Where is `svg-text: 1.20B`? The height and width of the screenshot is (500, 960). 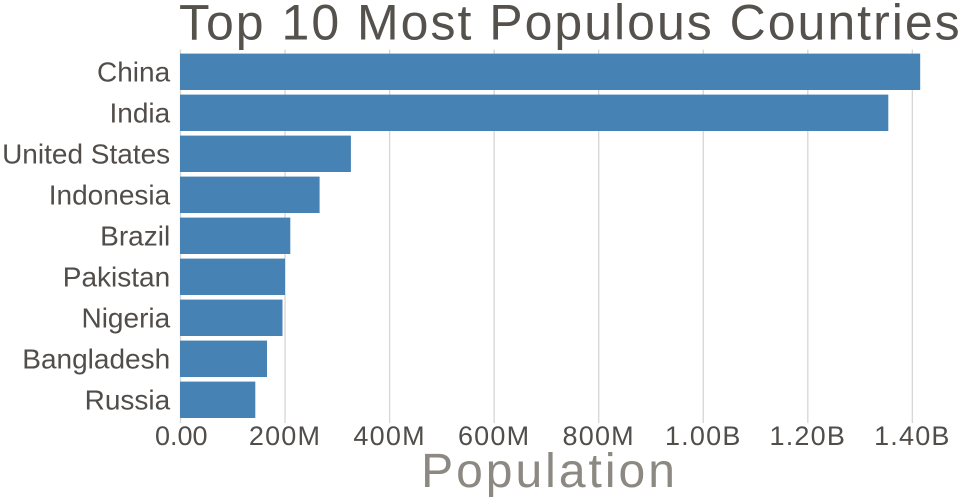 svg-text: 1.20B is located at coordinates (808, 436).